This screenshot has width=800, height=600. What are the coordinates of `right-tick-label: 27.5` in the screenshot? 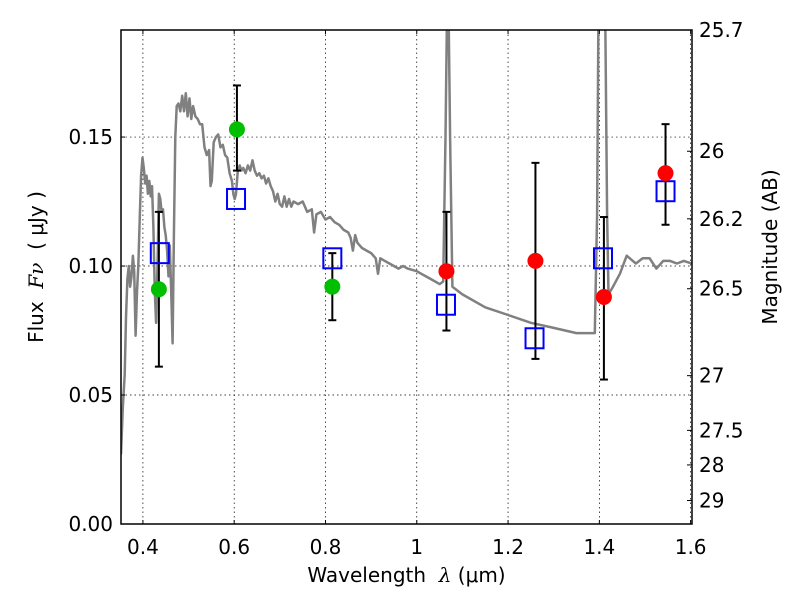 It's located at (721, 430).